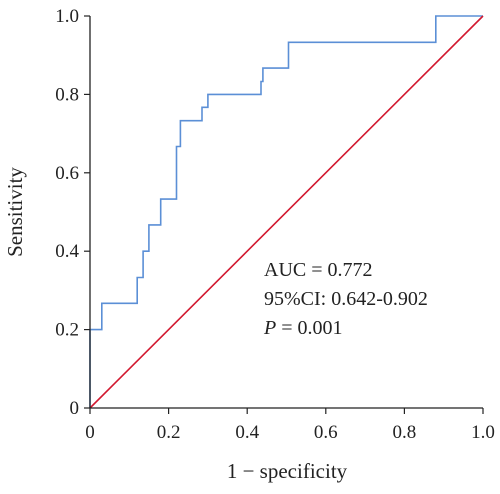  What do you see at coordinates (67, 94) in the screenshot?
I see `y-tick-label: 0.8` at bounding box center [67, 94].